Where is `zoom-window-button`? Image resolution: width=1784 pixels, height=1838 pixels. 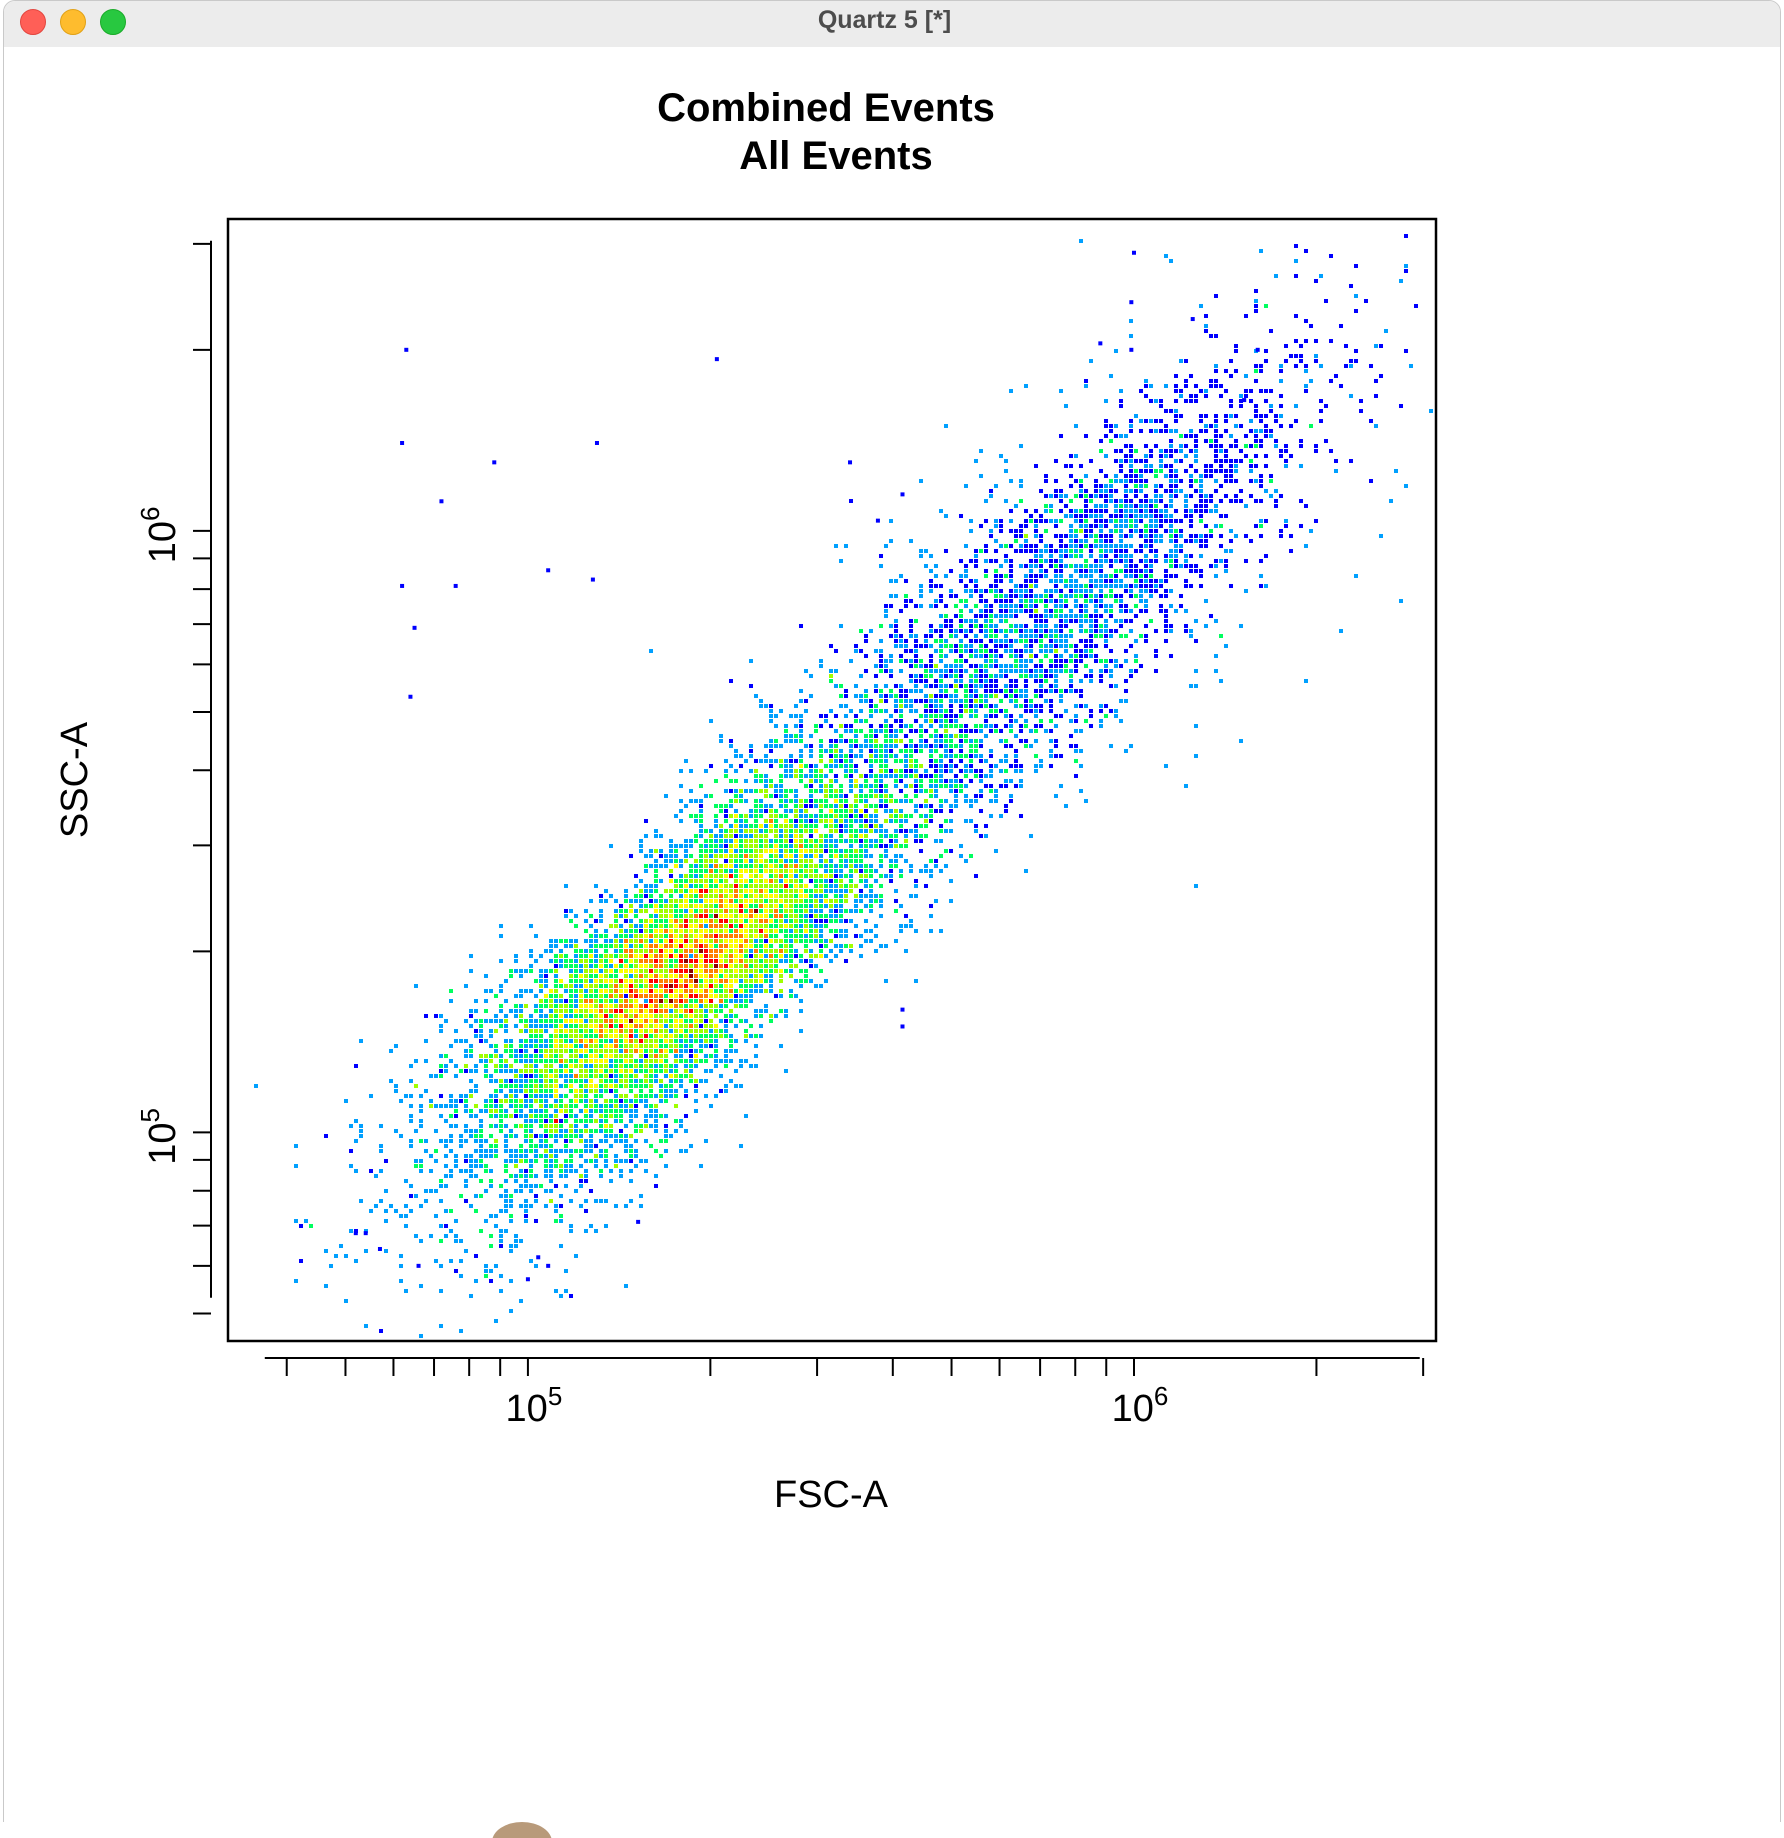
zoom-window-button is located at coordinates (113, 22).